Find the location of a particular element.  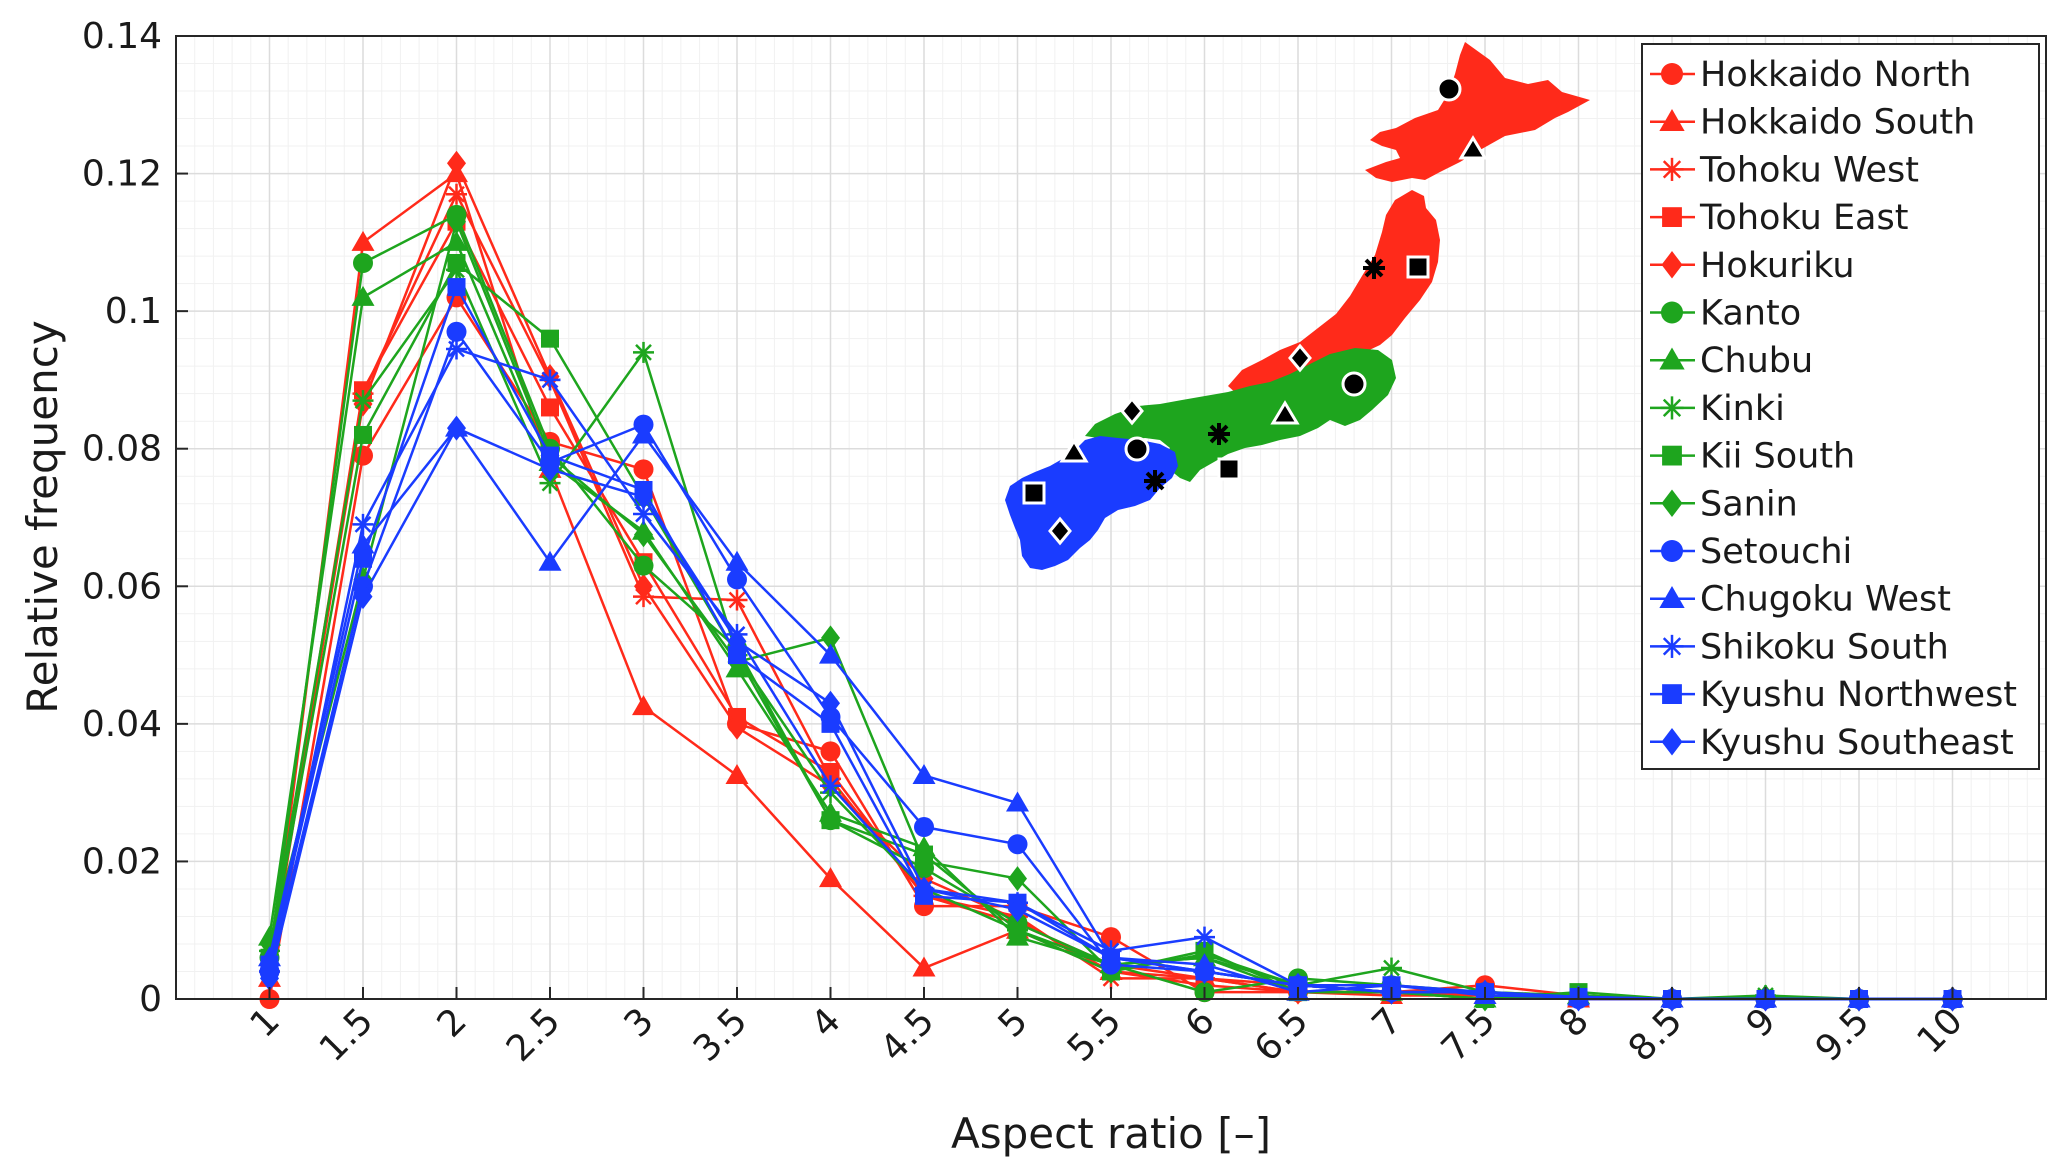

x-tick-label: 2.5 is located at coordinates (533, 1034).